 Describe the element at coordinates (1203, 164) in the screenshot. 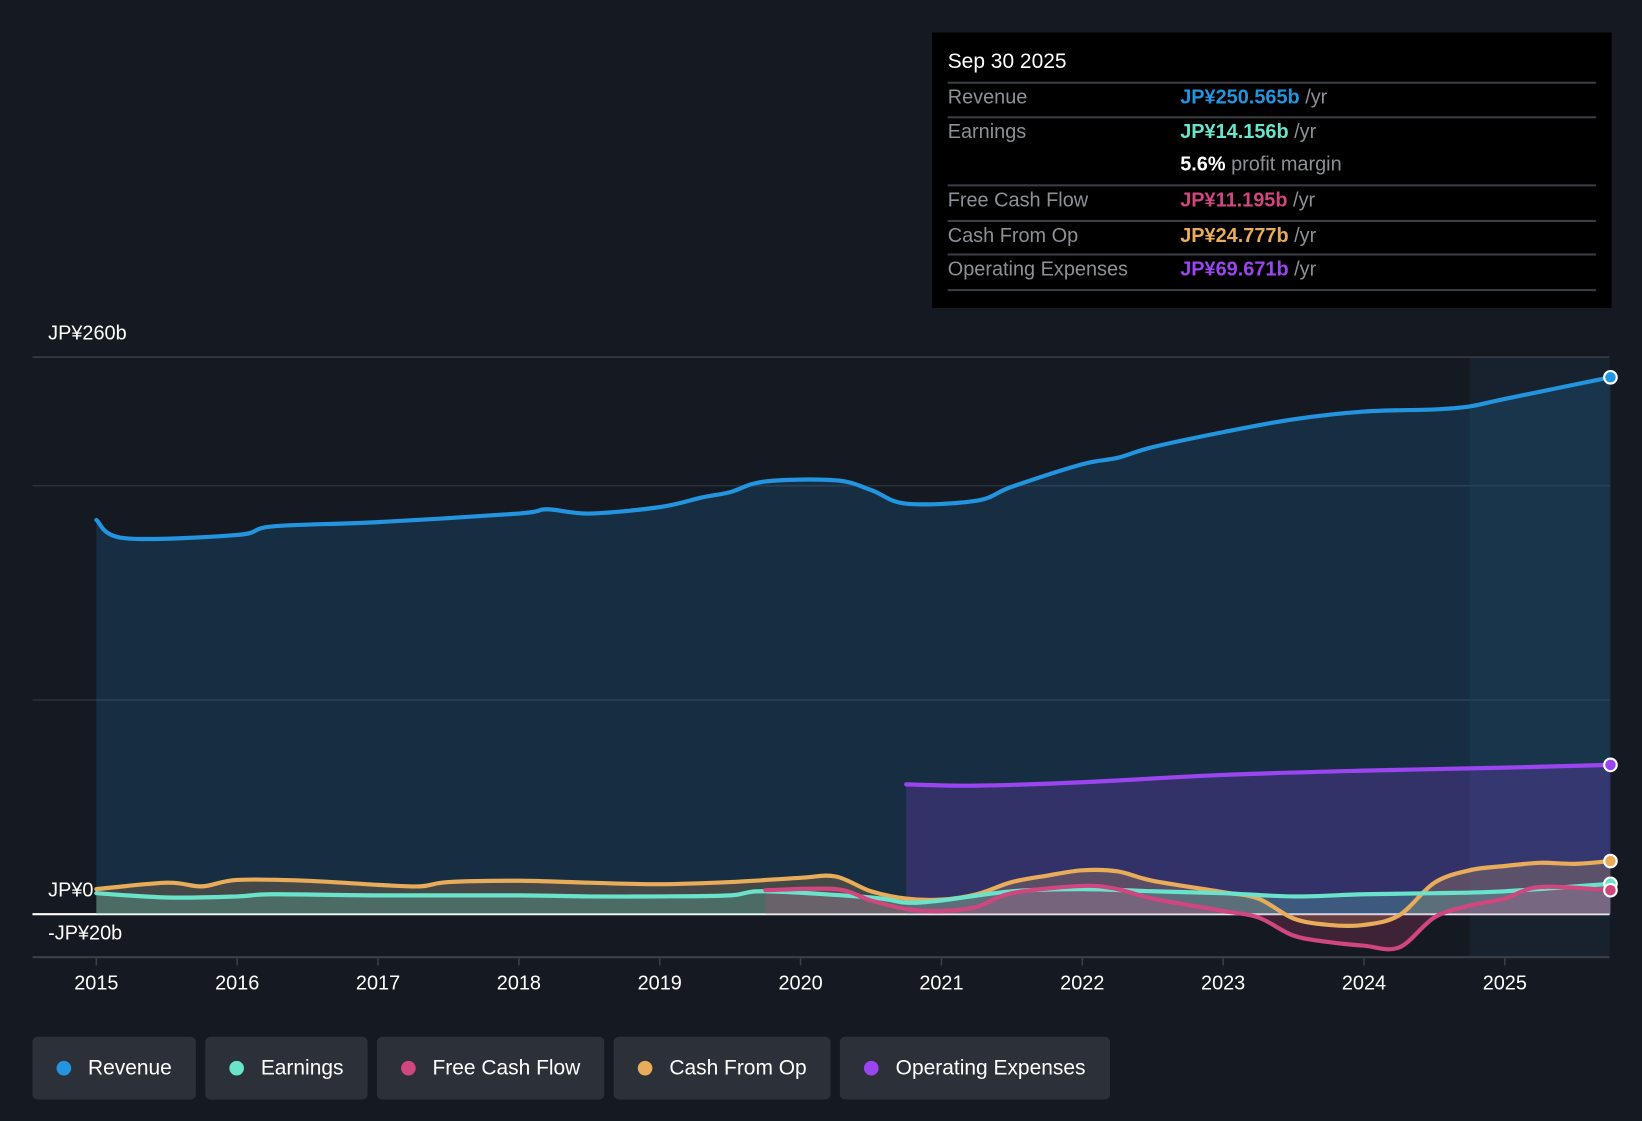

I see `tooltip-value-text: 5.6%` at that location.